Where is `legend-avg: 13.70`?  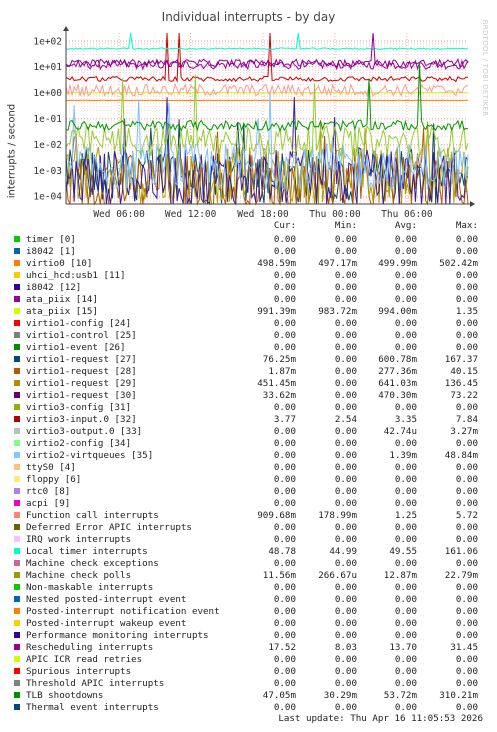
legend-avg: 13.70 is located at coordinates (403, 648).